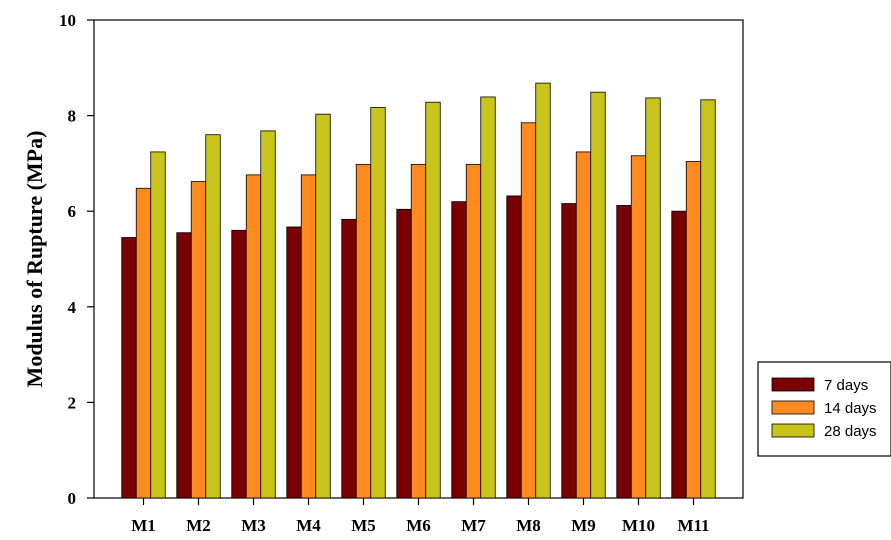 The height and width of the screenshot is (540, 891). Describe the element at coordinates (363, 525) in the screenshot. I see `x-tick-label: M5` at that location.